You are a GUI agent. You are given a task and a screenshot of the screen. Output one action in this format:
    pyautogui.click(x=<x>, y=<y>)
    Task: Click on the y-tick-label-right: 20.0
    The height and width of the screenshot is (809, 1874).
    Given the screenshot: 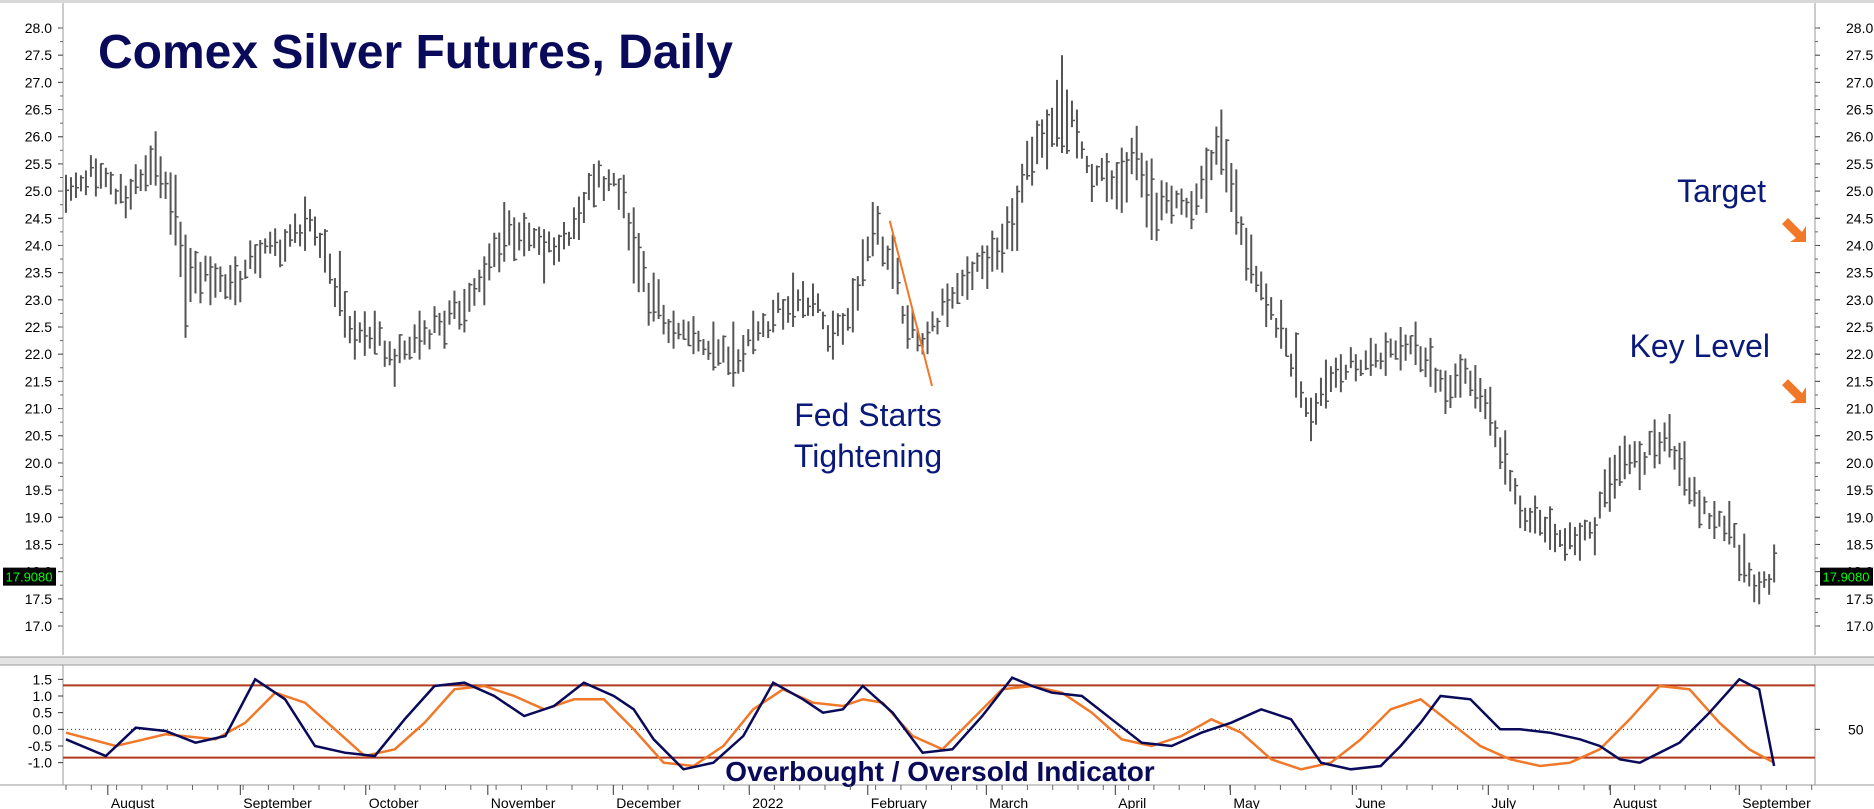 What is the action you would take?
    pyautogui.click(x=1859, y=463)
    